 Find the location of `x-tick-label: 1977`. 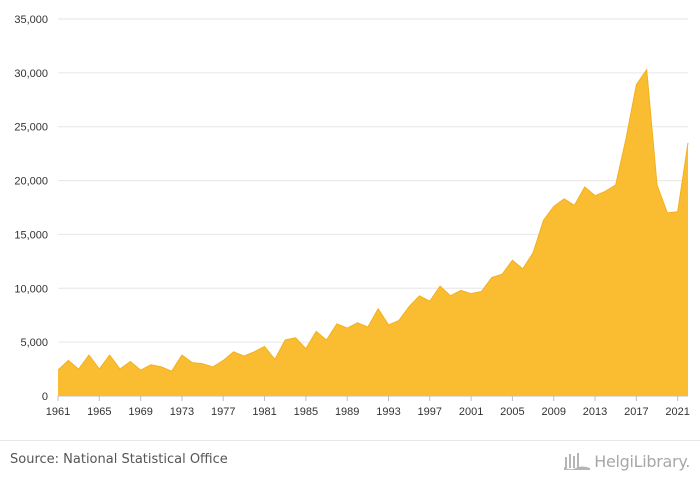

x-tick-label: 1977 is located at coordinates (223, 412).